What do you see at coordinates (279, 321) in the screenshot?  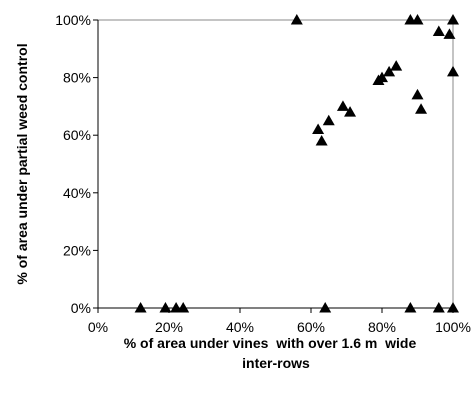 I see `x-axis-ticks: 0% 20% 40% 60% 80% 100%` at bounding box center [279, 321].